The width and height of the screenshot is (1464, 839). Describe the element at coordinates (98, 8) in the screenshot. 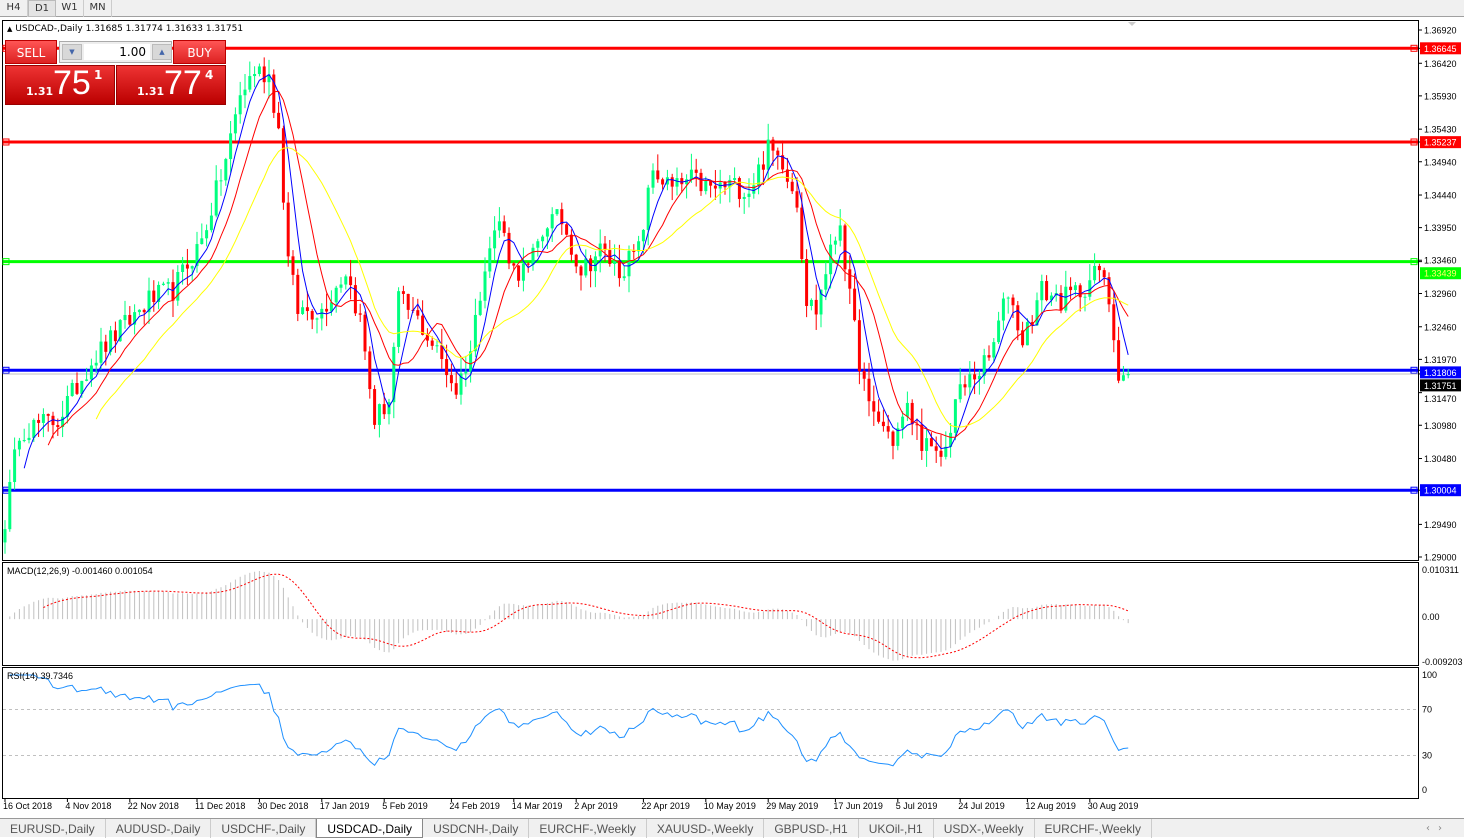

I see `timeframe-mn: MN` at that location.